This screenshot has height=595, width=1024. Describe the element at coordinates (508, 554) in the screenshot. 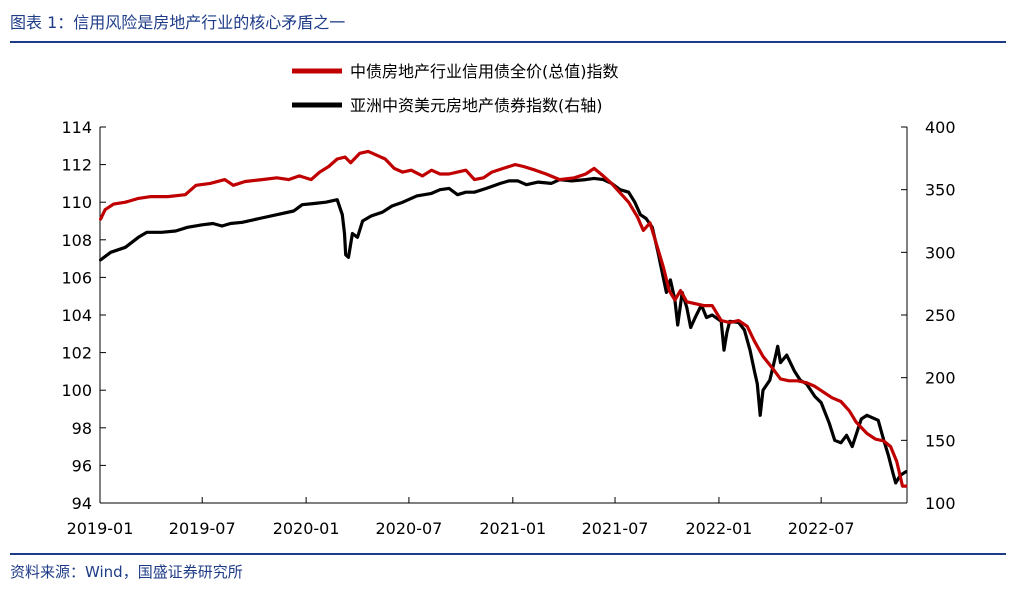

I see `bottom-rule` at that location.